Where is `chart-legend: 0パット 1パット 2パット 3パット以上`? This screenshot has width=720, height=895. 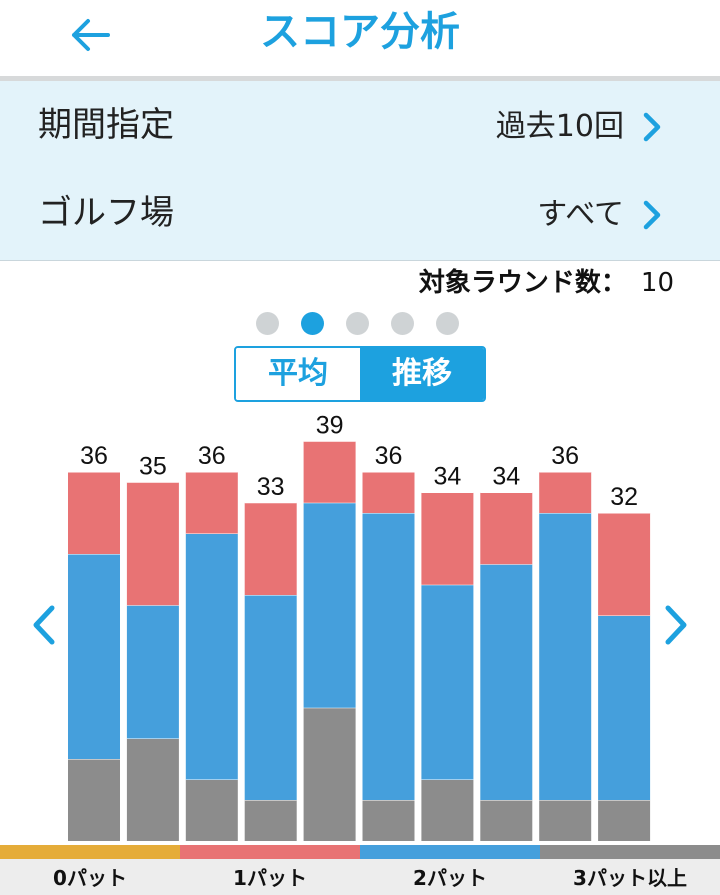
chart-legend: 0パット 1パット 2パット 3パット以上 is located at coordinates (360, 870).